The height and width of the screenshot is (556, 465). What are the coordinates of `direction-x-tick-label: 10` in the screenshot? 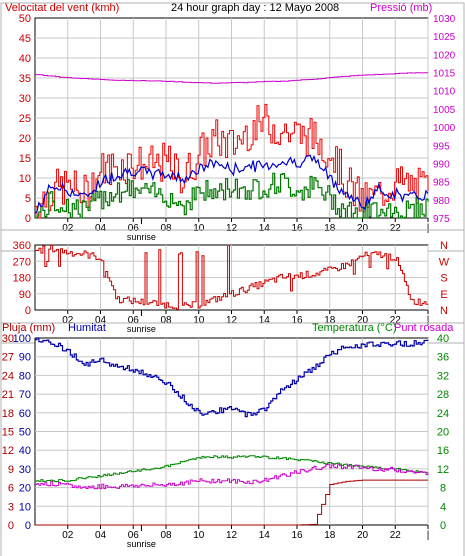 It's located at (199, 320).